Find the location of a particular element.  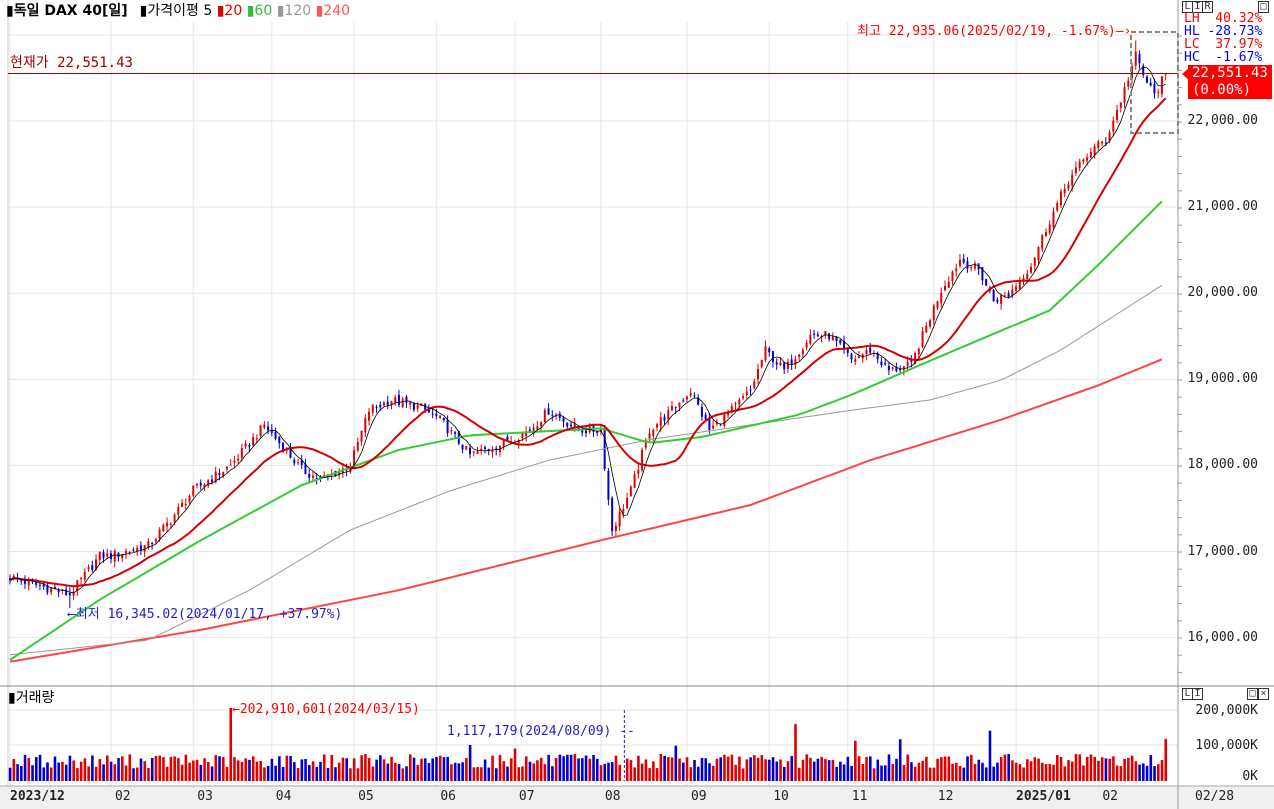

ma60-legend: ▮60 is located at coordinates (259, 11).